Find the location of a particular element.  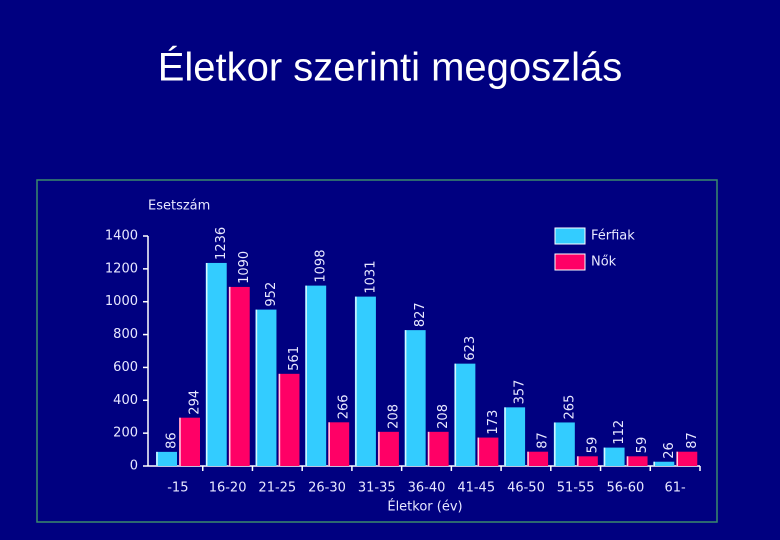

y-tick-label: 1400 is located at coordinates (121, 236).